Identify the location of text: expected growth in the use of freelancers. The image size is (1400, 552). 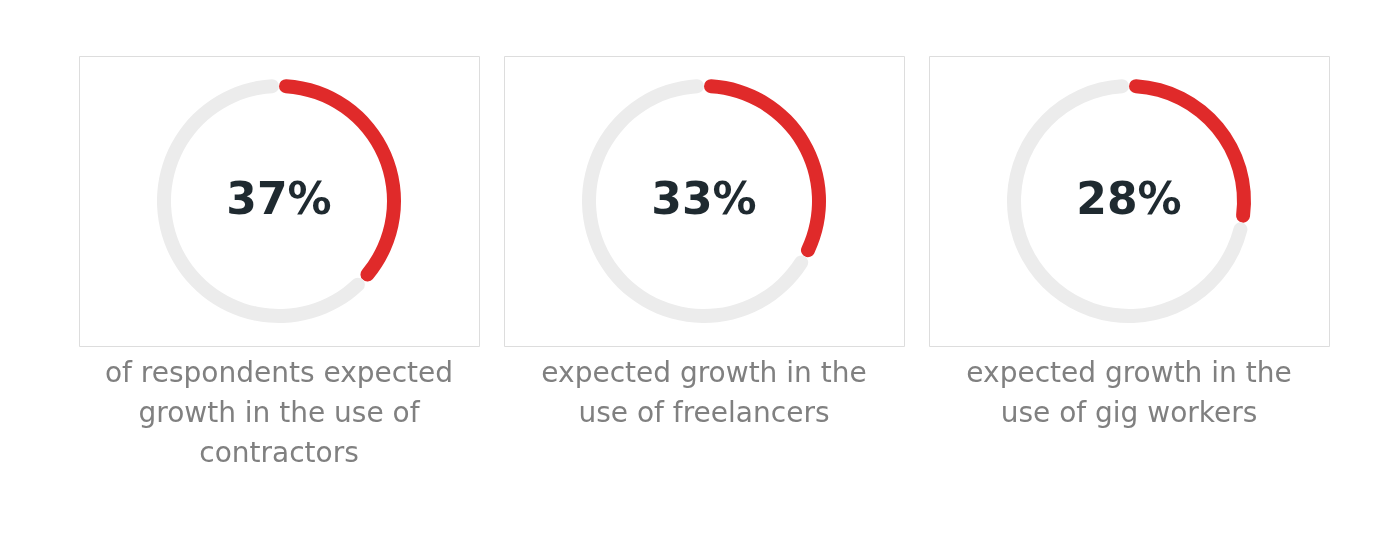
(704, 392).